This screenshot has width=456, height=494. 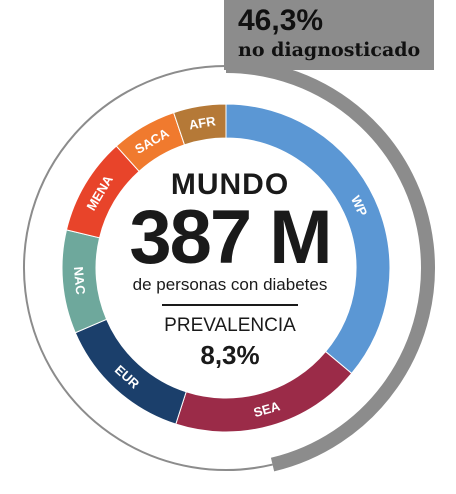 What do you see at coordinates (230, 355) in the screenshot?
I see `prevalence-value: 8,3%` at bounding box center [230, 355].